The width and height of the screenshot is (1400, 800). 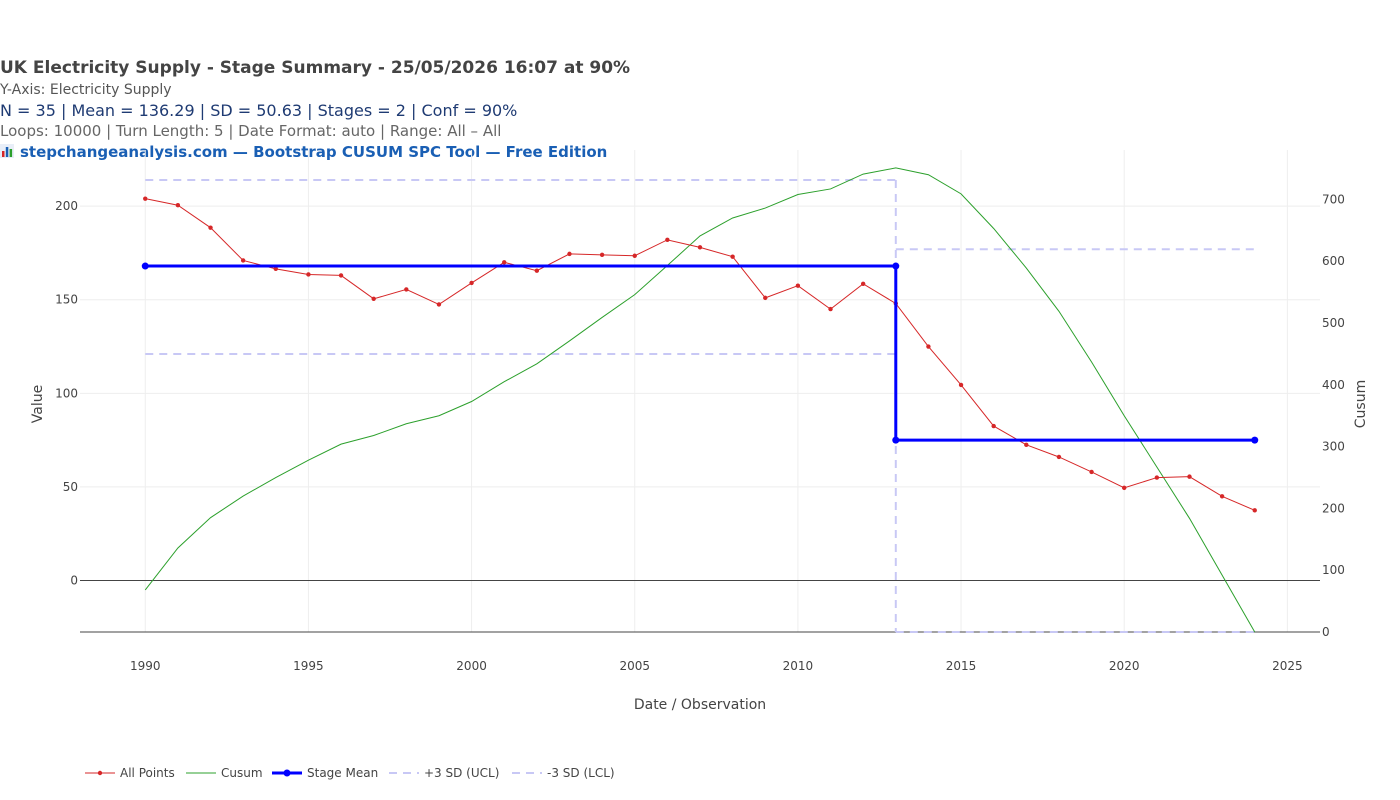 What do you see at coordinates (471, 666) in the screenshot?
I see `x-tick-label: 2000` at bounding box center [471, 666].